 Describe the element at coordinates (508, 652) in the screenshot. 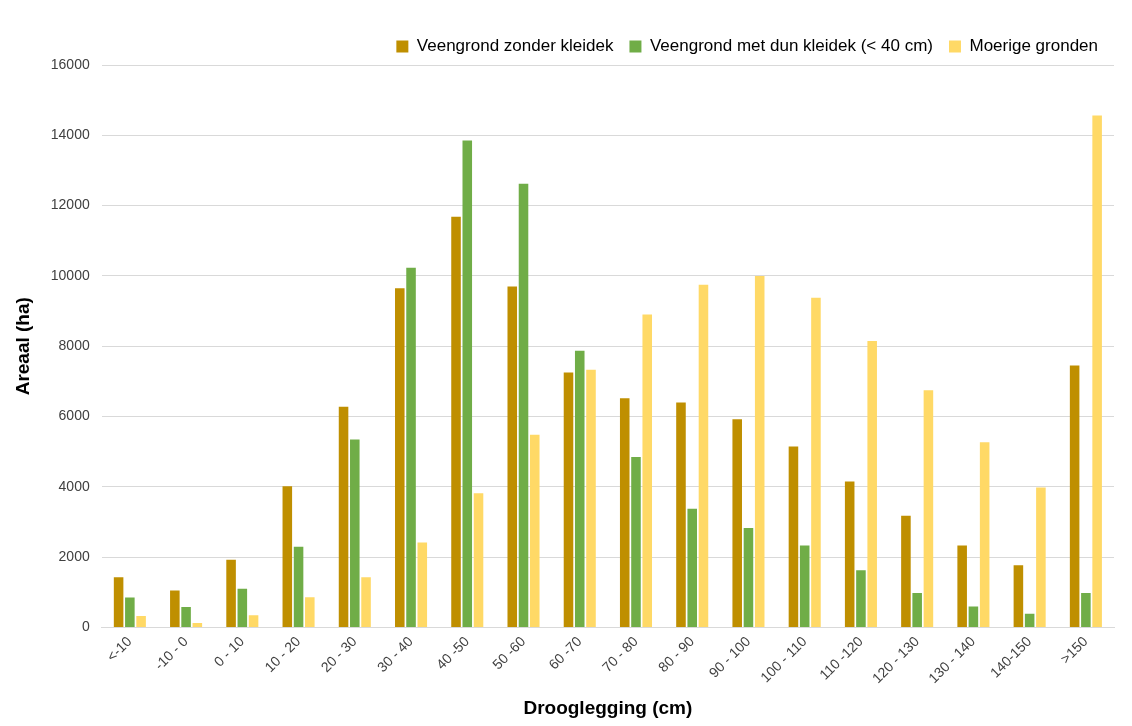

I see `x-tick-label: 50 -60` at that location.